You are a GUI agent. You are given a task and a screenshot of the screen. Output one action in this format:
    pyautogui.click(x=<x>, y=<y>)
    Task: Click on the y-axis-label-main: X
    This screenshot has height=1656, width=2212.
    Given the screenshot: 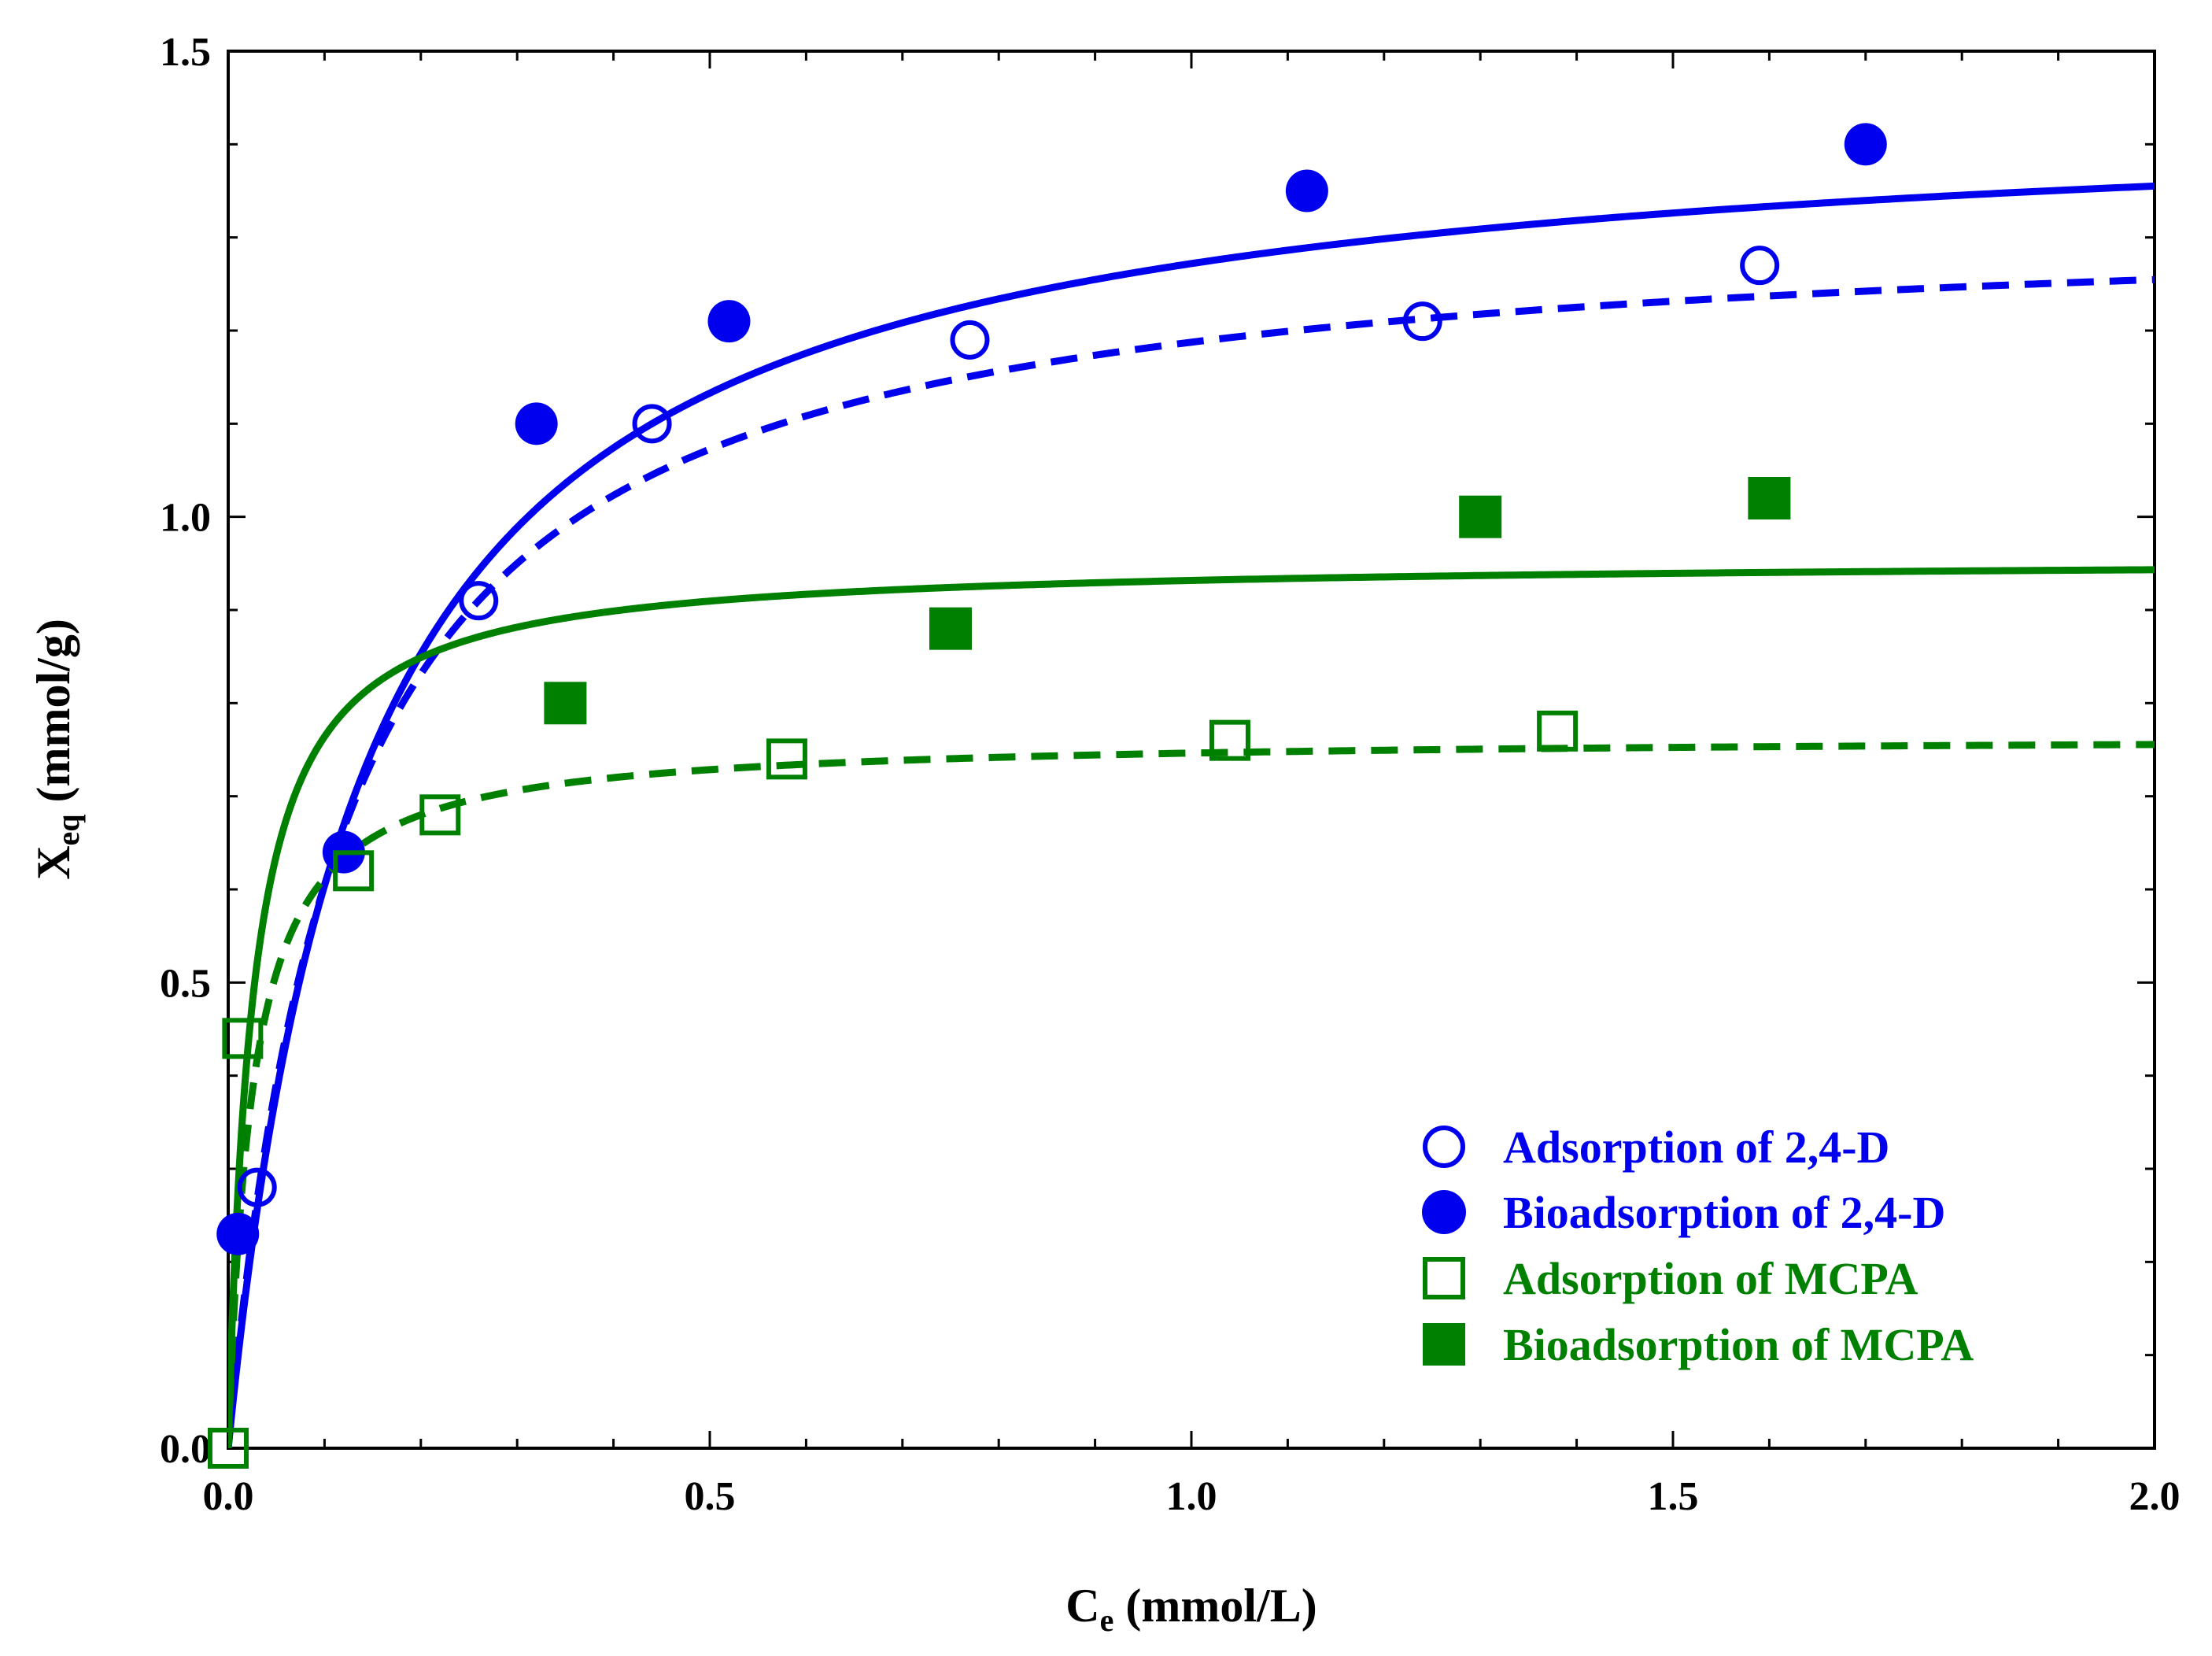 What is the action you would take?
    pyautogui.click(x=53, y=862)
    